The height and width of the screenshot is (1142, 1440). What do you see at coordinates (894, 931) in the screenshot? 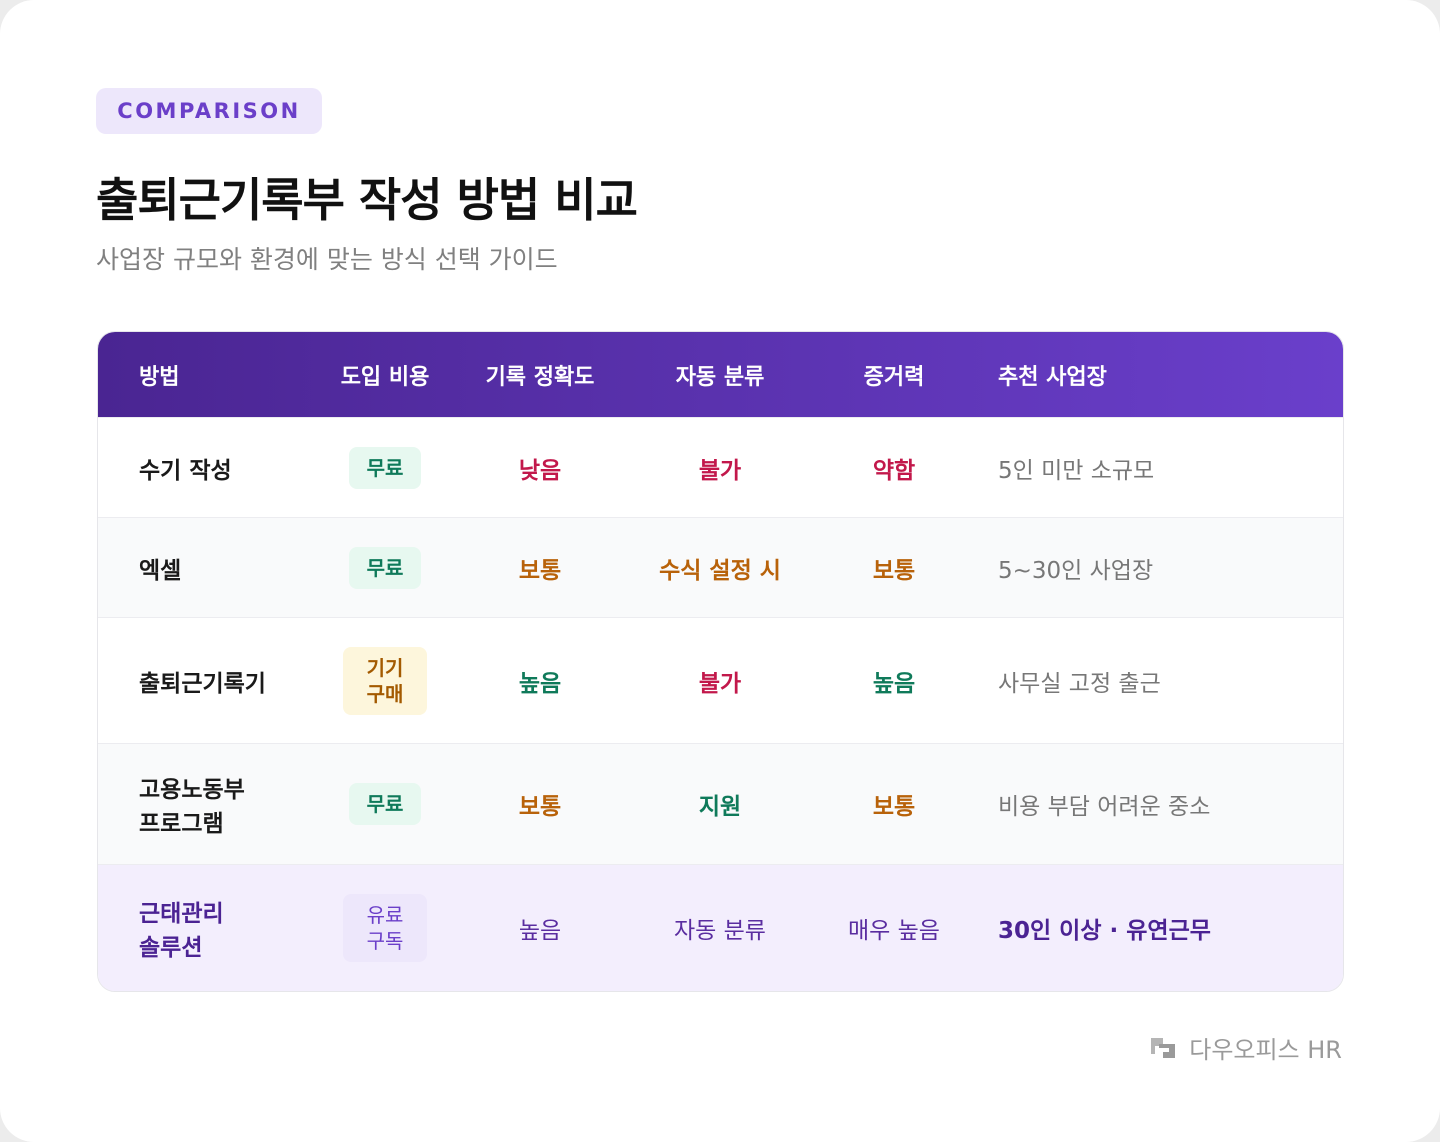
I see `cell: 매우 높음` at bounding box center [894, 931].